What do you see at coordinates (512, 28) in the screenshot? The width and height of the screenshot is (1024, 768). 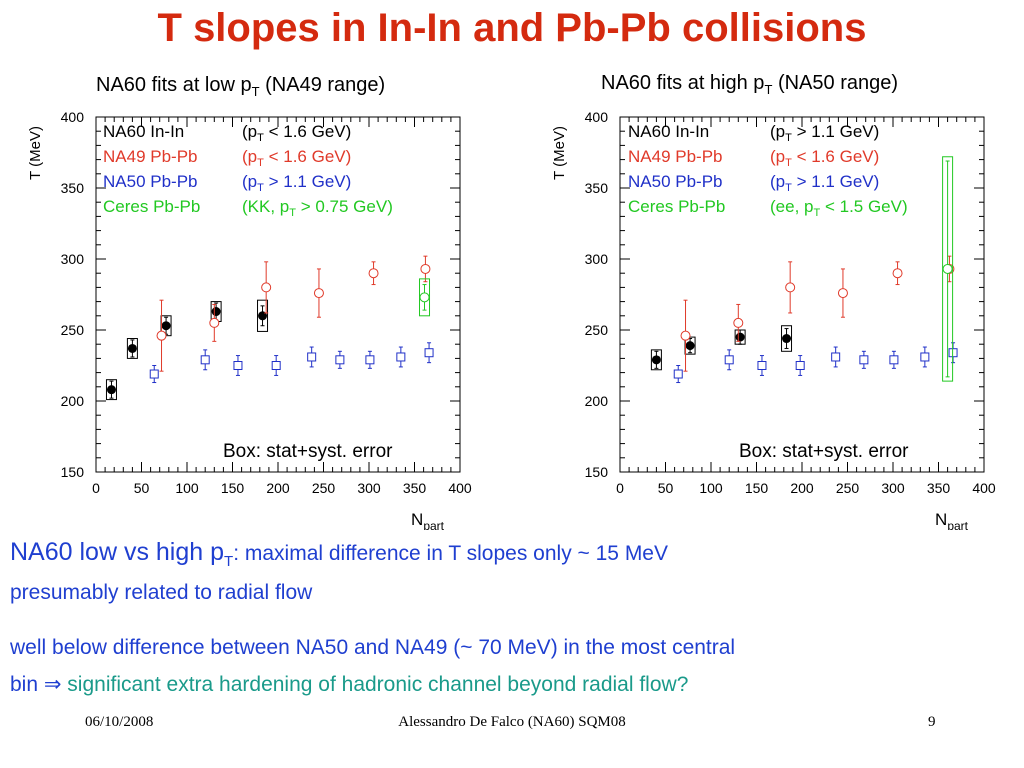 I see `slide-title: T slopes in In-In and Pb-Pb collisions` at bounding box center [512, 28].